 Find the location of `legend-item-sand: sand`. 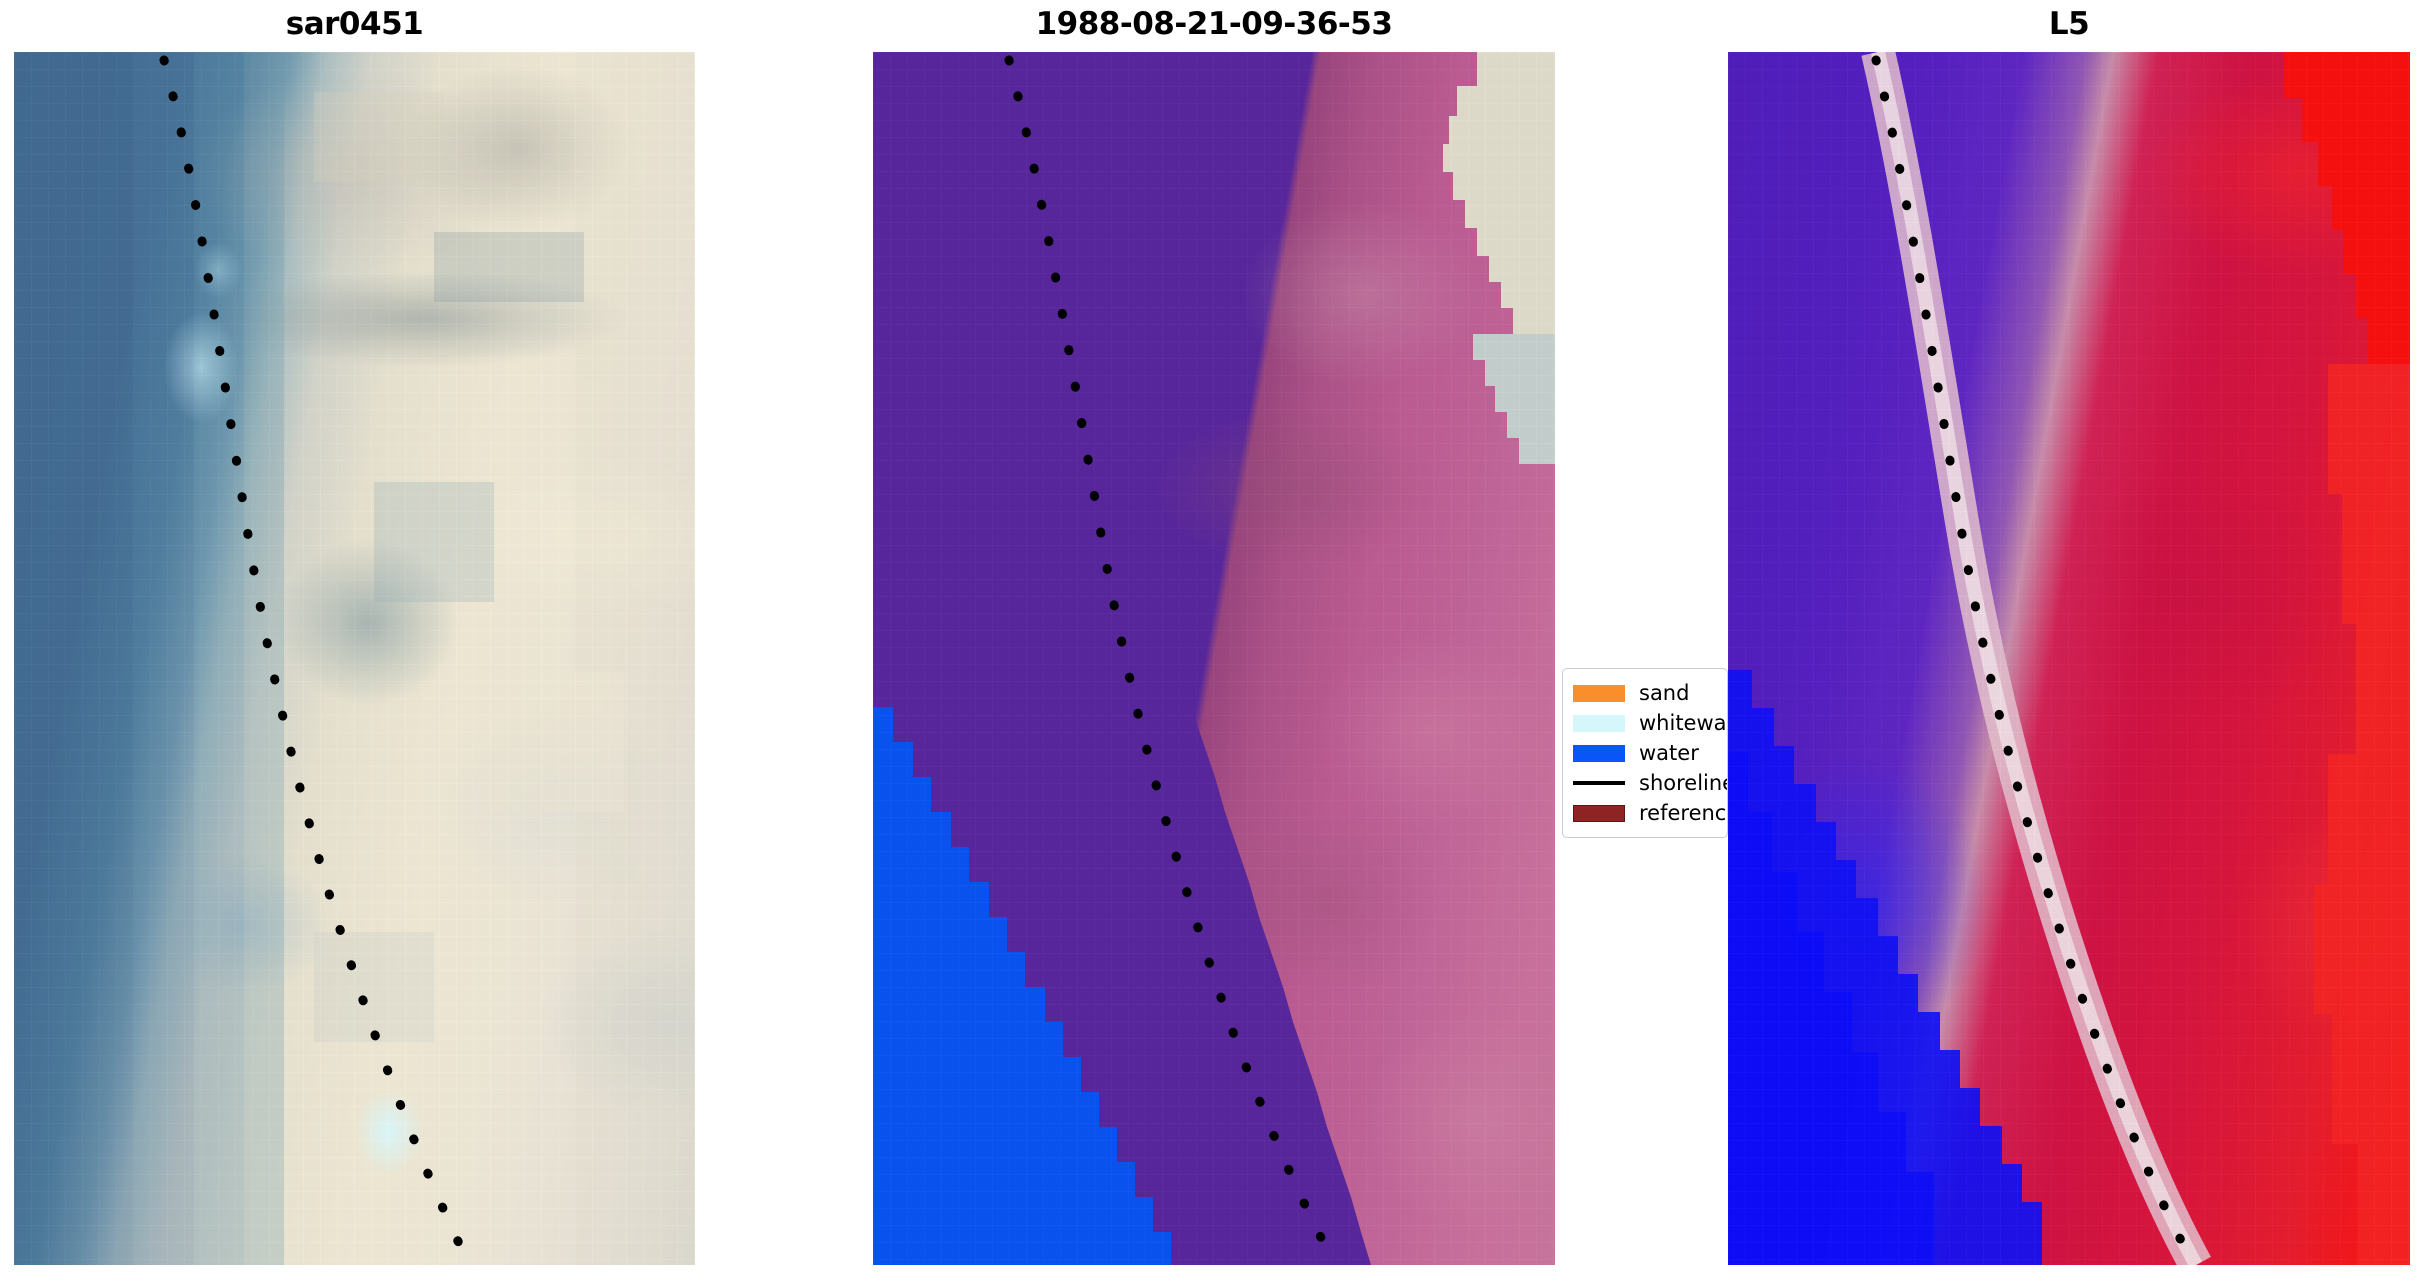

legend-item-sand: sand is located at coordinates (1645, 693).